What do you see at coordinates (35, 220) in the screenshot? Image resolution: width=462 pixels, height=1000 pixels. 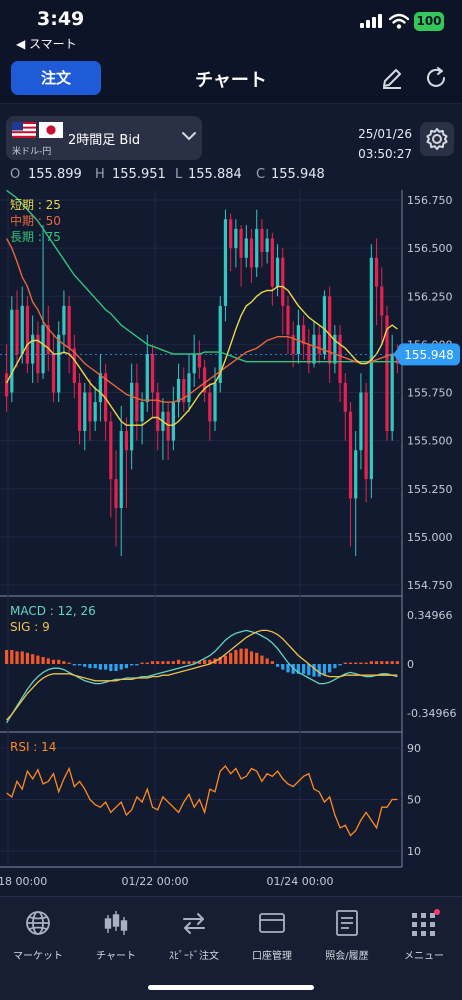 I see `sma-legend-label: 中期 : 50` at bounding box center [35, 220].